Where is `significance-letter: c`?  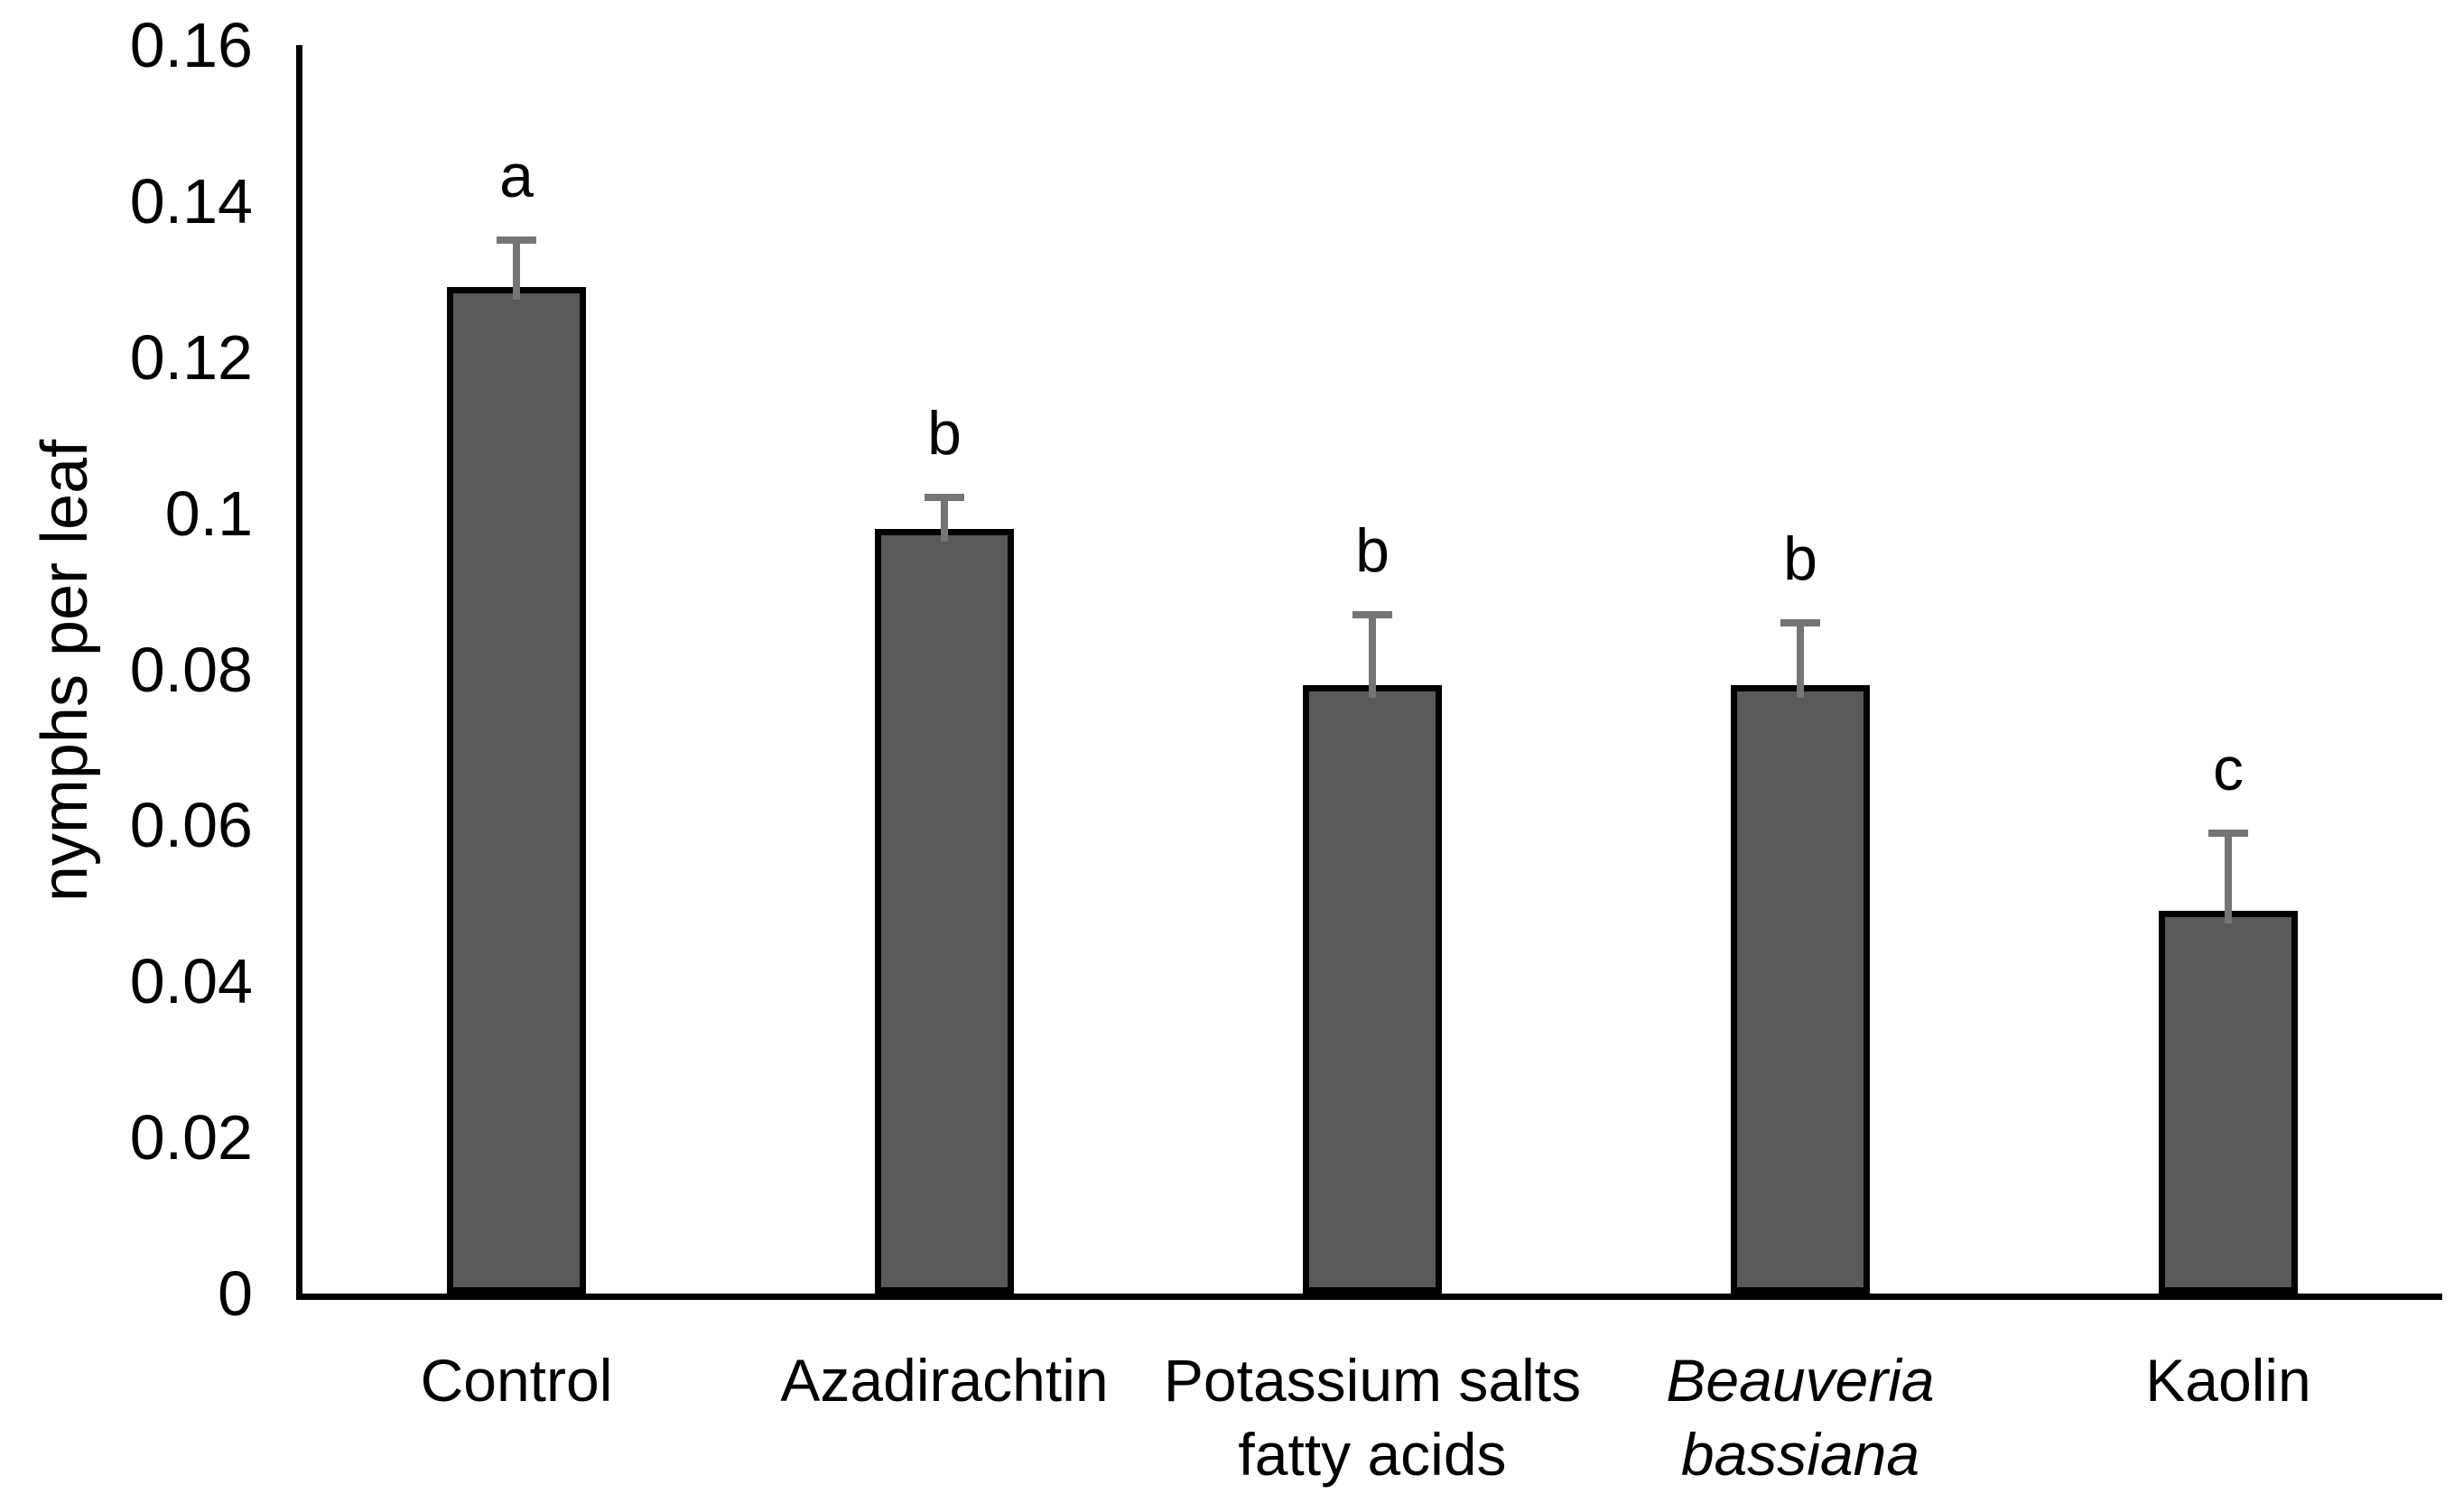
significance-letter: c is located at coordinates (2228, 769).